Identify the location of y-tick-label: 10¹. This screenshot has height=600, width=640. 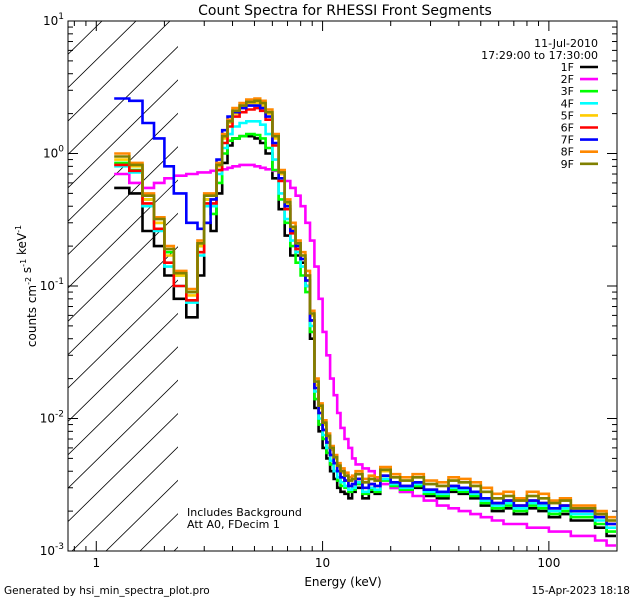
(53, 20).